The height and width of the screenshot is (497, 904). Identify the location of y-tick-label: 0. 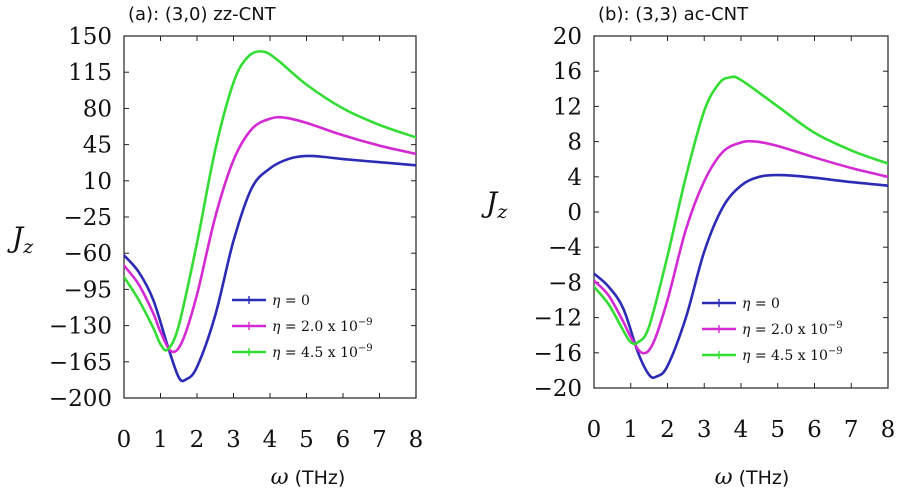
(574, 213).